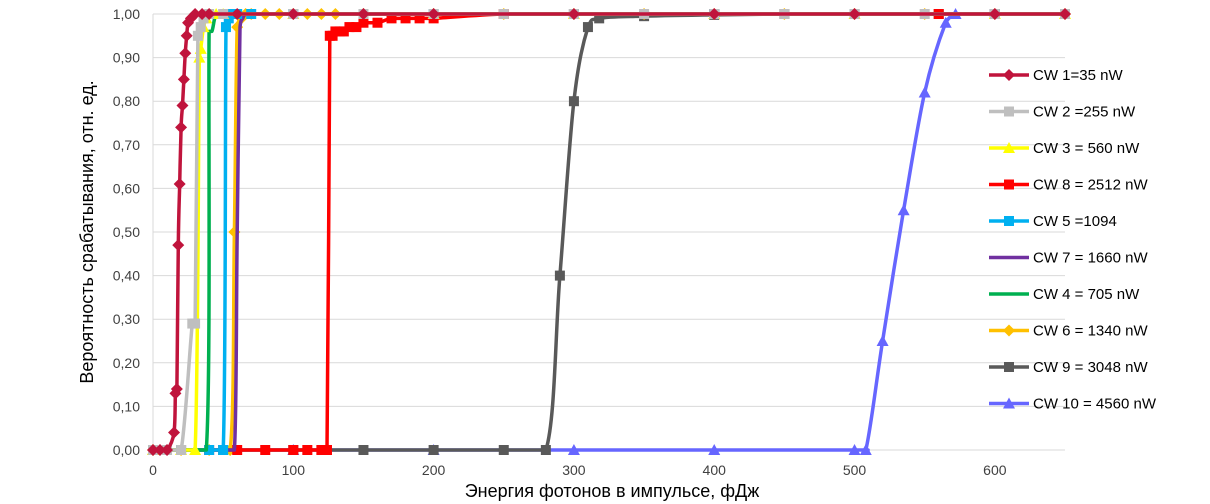  I want to click on legend-label: CW 7 = 1660 nW, so click(1090, 258).